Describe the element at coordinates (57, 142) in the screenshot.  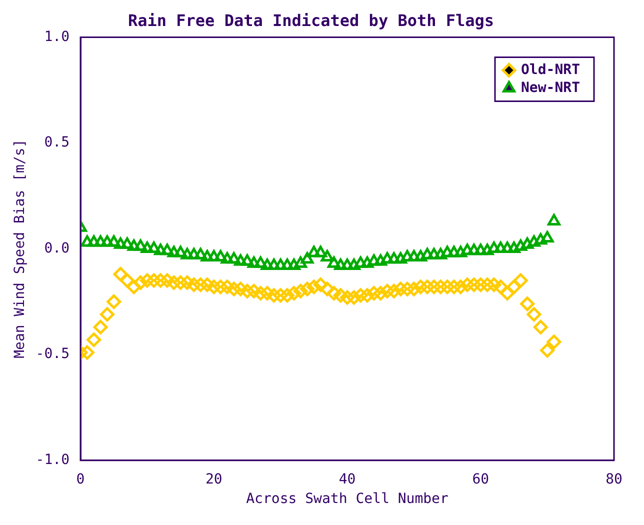
I see `y-tick-label: 0.5` at that location.